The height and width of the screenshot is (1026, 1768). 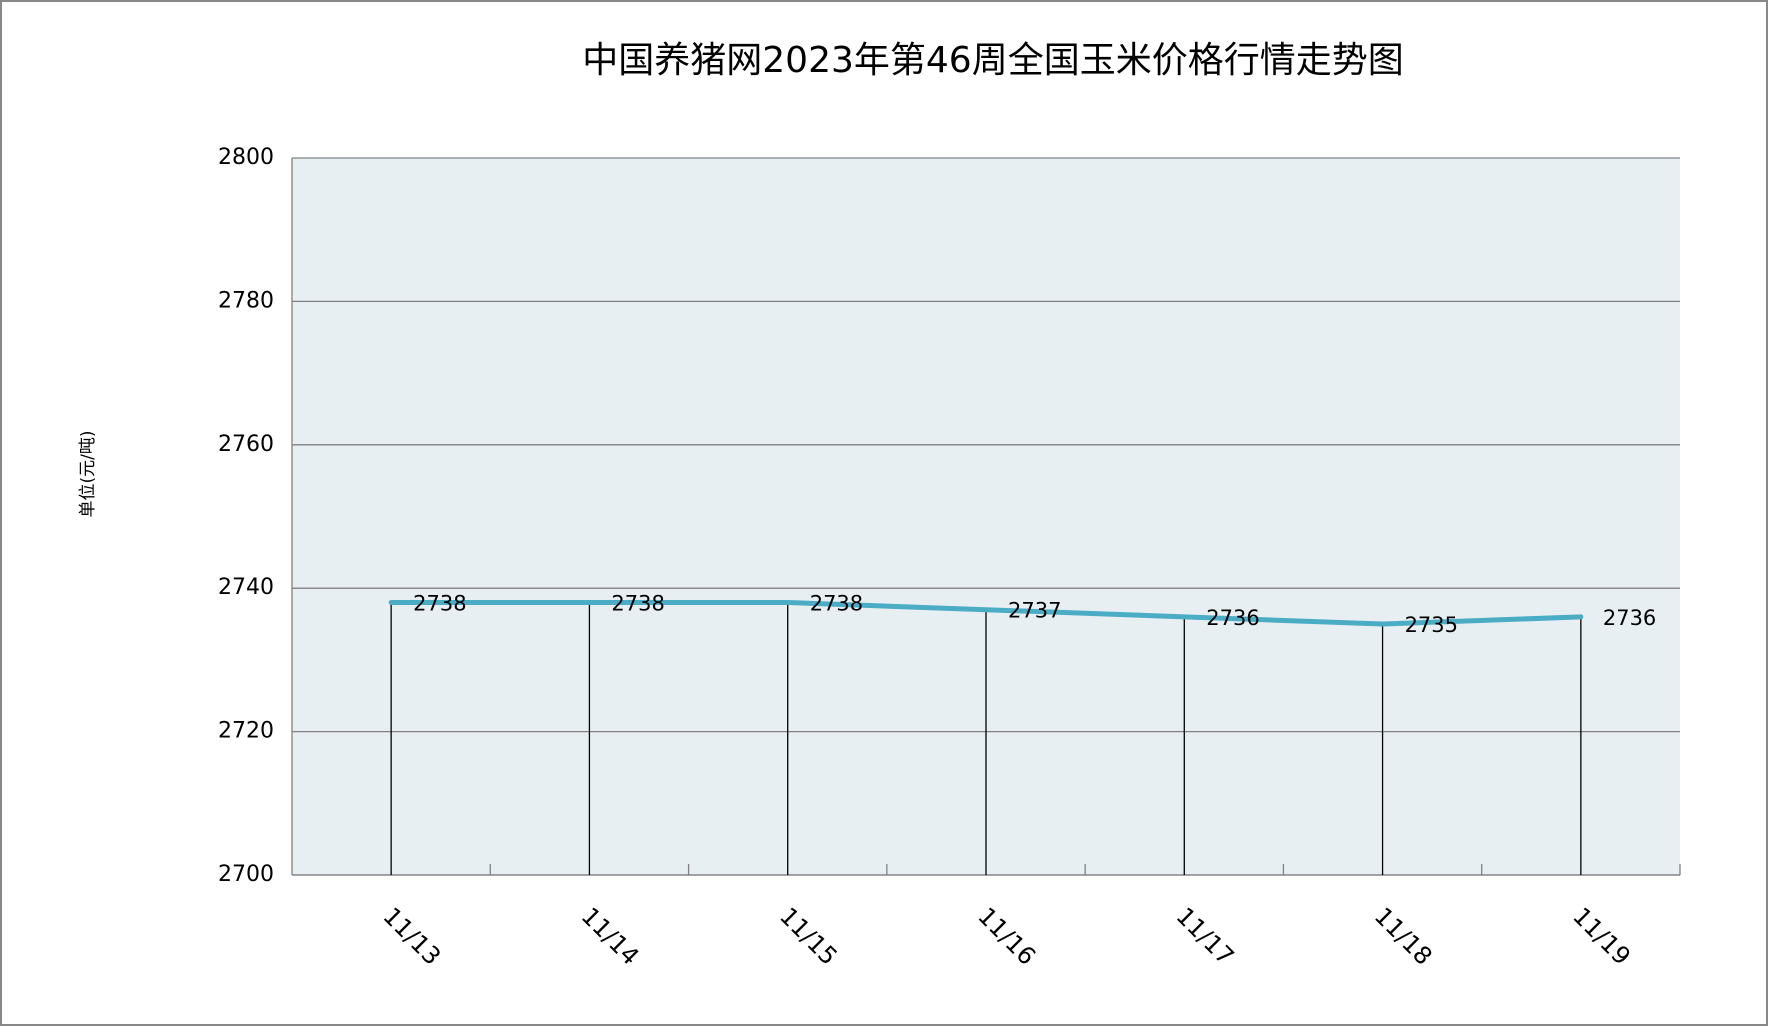 I want to click on y-tick-label: 2760, so click(x=246, y=444).